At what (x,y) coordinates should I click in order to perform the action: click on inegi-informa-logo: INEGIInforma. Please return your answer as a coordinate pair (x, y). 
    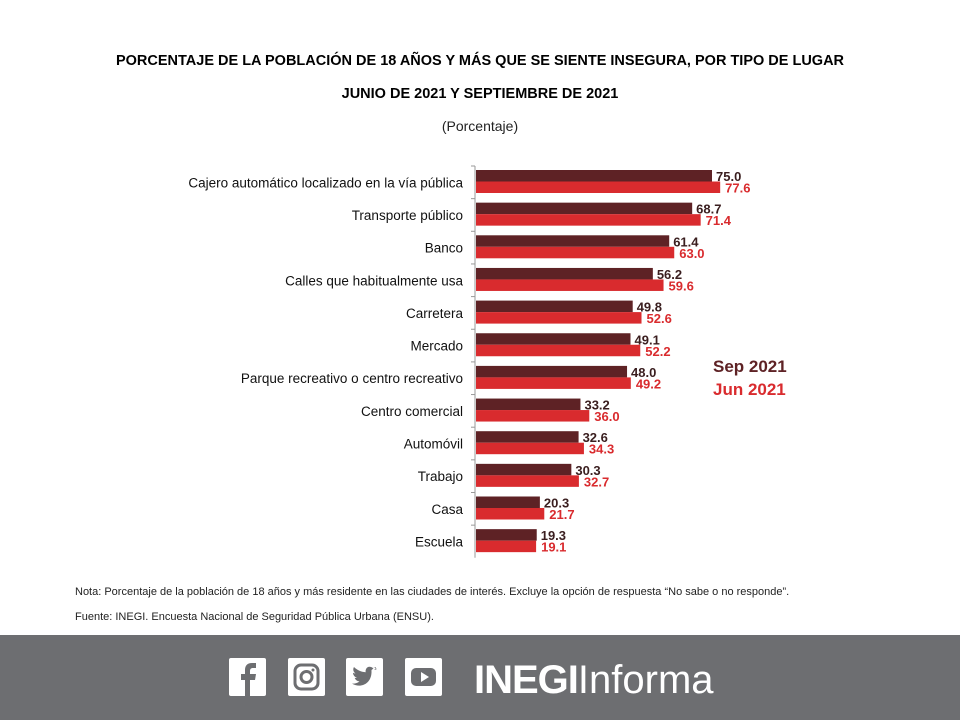
    Looking at the image, I should click on (594, 680).